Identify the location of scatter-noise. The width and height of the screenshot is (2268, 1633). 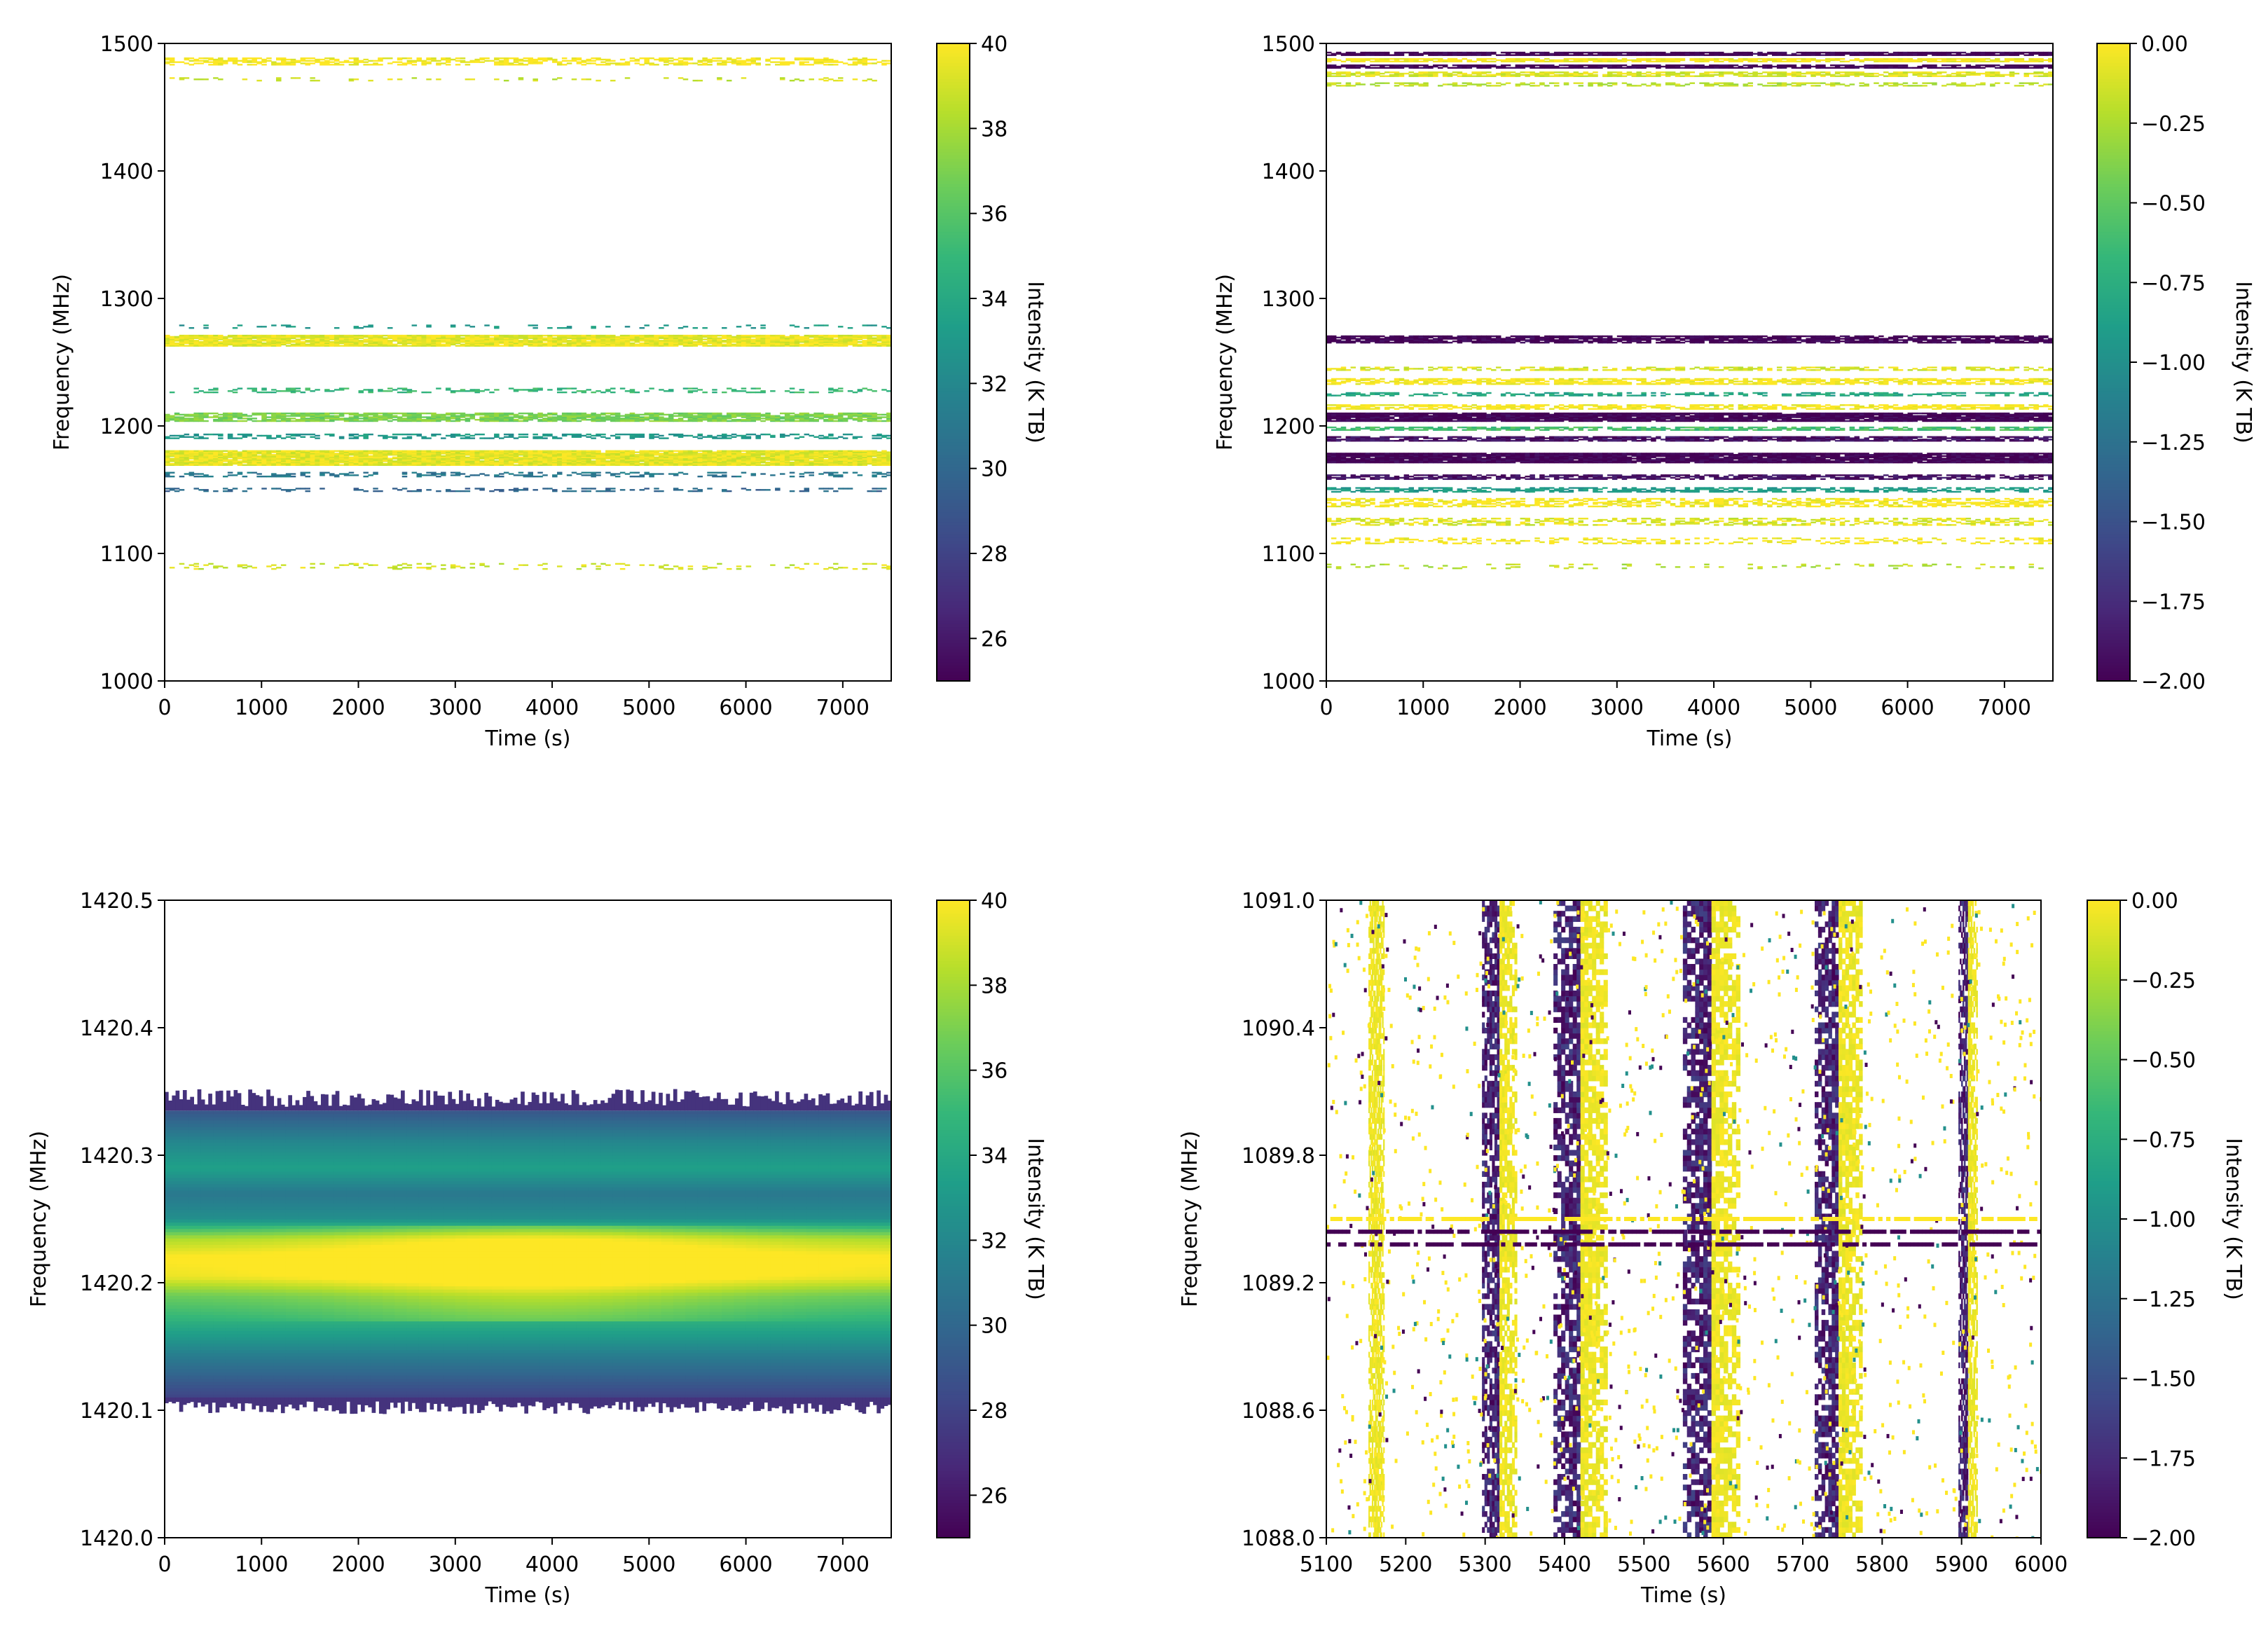
(1684, 1219).